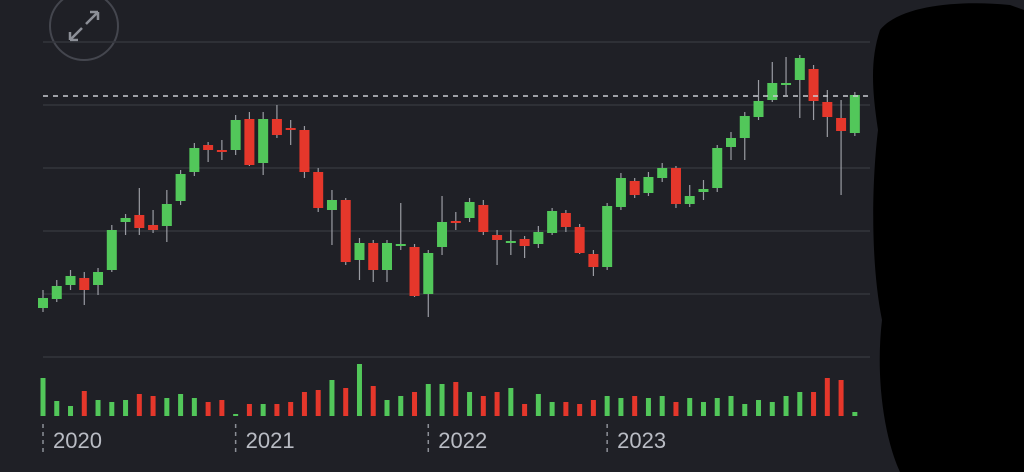  I want to click on x-tick-label: 2020, so click(77, 440).